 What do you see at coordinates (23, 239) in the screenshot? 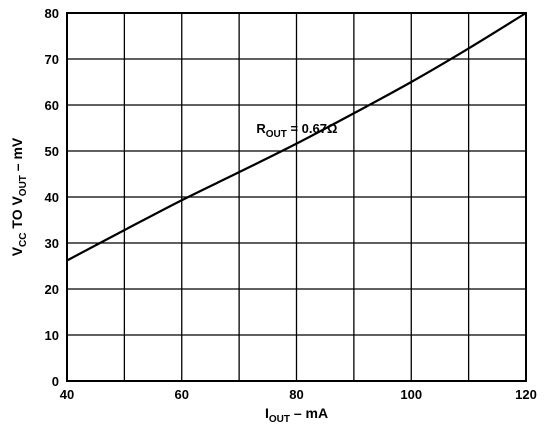
I see `y-axis-label-sub1: CC` at bounding box center [23, 239].